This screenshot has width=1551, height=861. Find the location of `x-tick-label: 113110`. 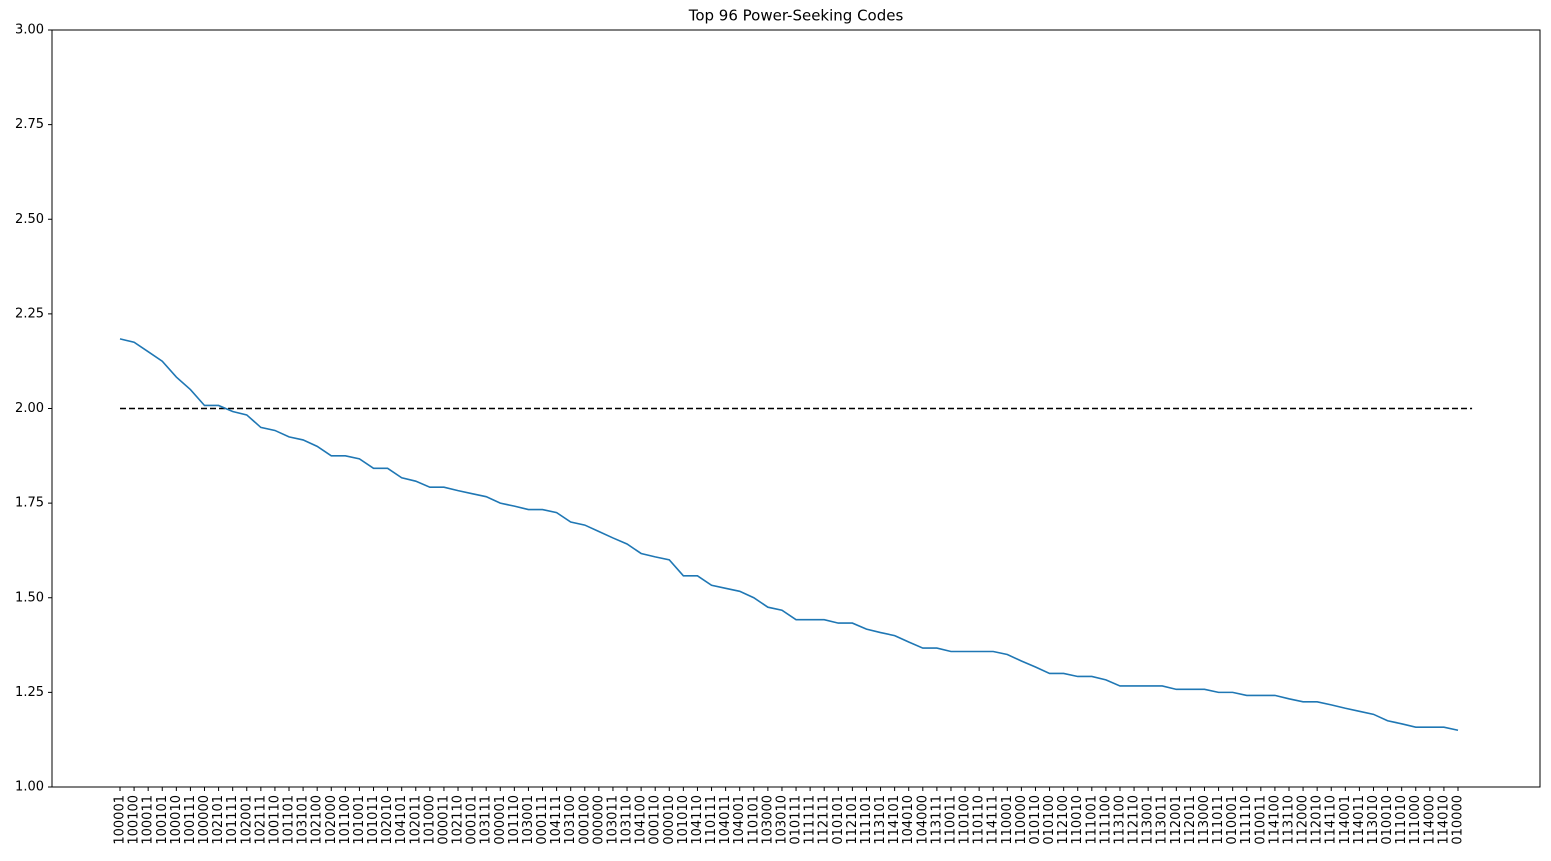

x-tick-label: 113110 is located at coordinates (1288, 820).